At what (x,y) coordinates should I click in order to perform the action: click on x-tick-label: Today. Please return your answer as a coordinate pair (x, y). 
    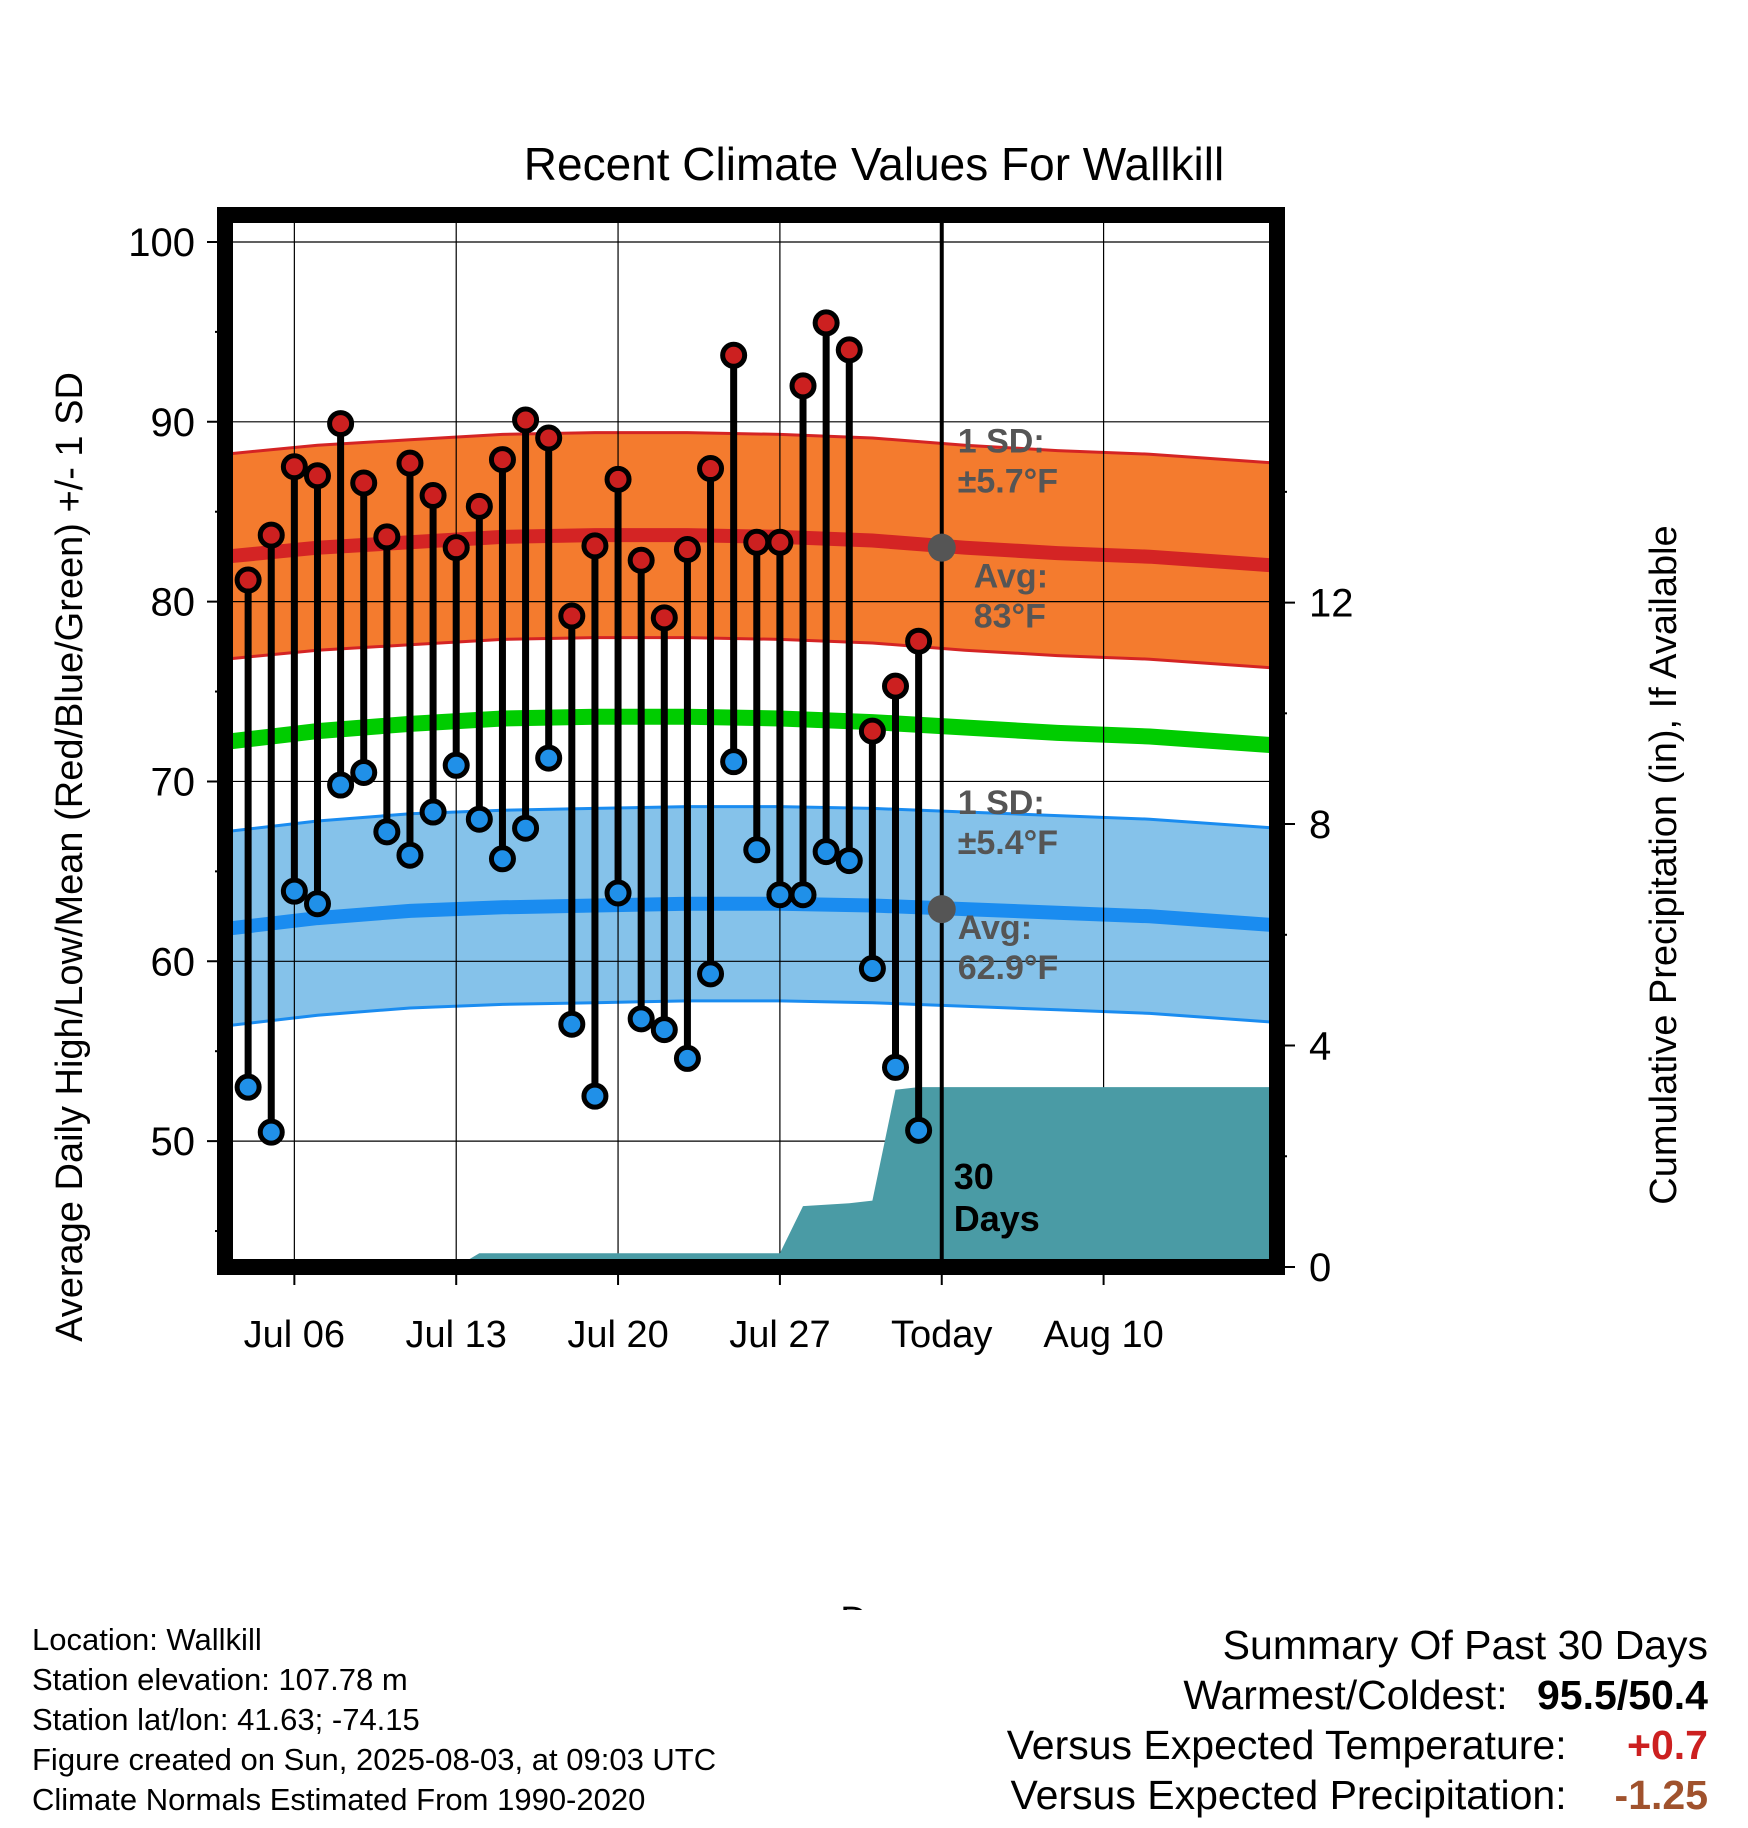
    Looking at the image, I should click on (941, 1335).